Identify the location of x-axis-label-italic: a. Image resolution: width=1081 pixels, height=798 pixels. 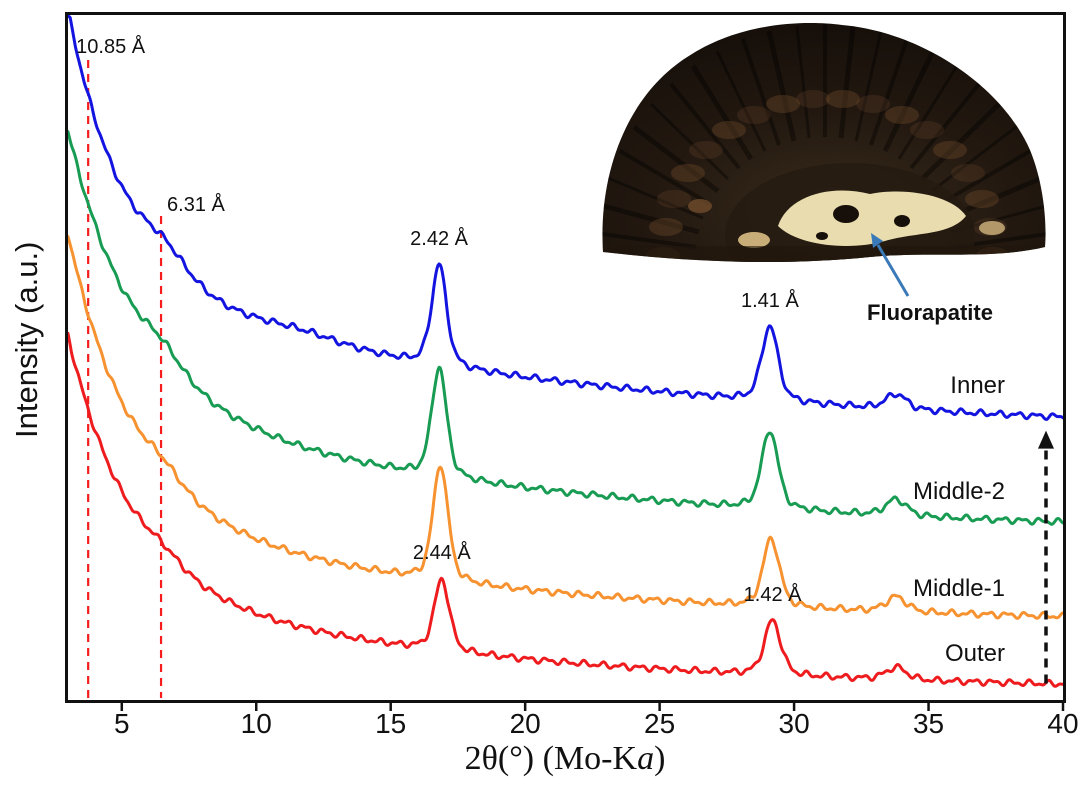
(646, 758).